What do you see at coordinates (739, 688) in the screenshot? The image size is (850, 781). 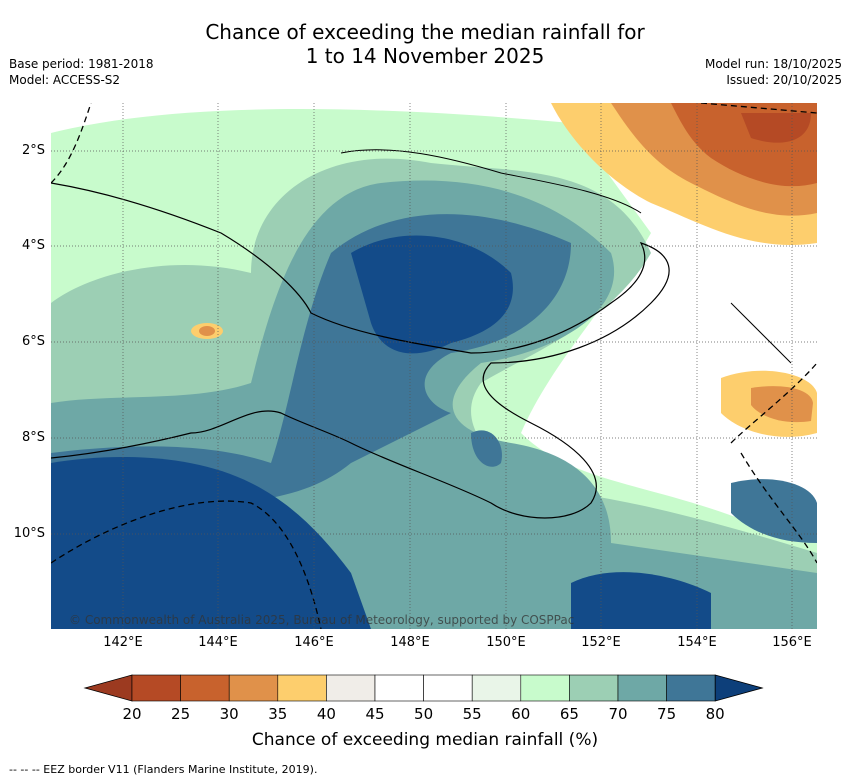 I see `colorbar-high-extend` at bounding box center [739, 688].